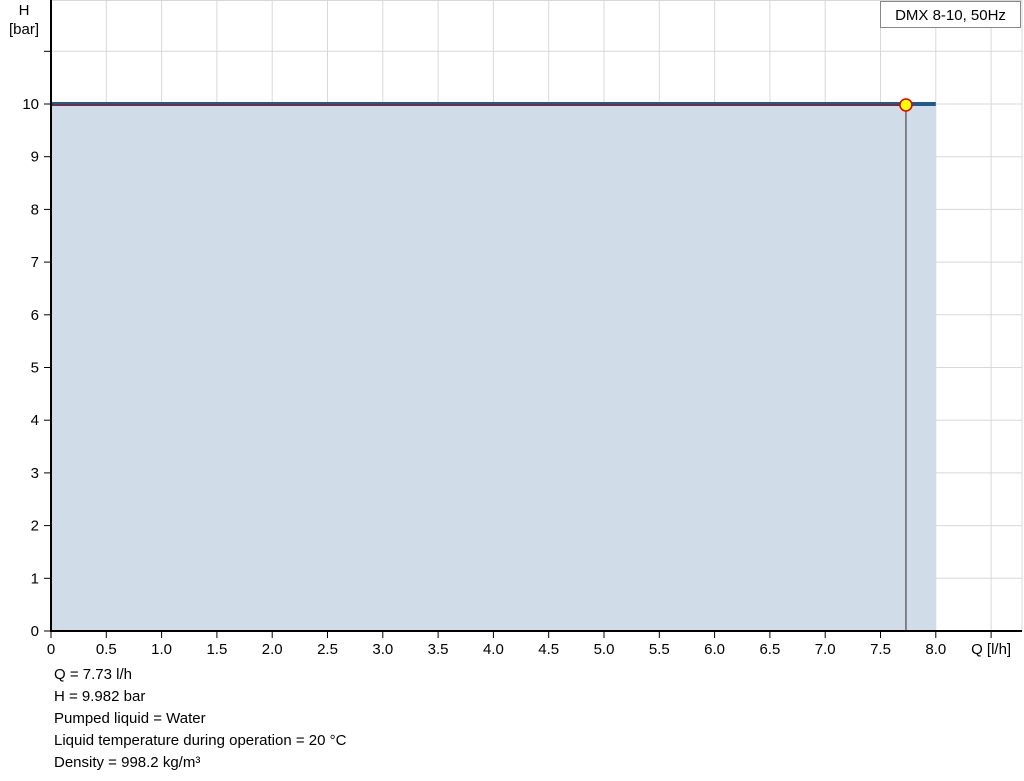 The image size is (1024, 781). Describe the element at coordinates (35, 526) in the screenshot. I see `y-tick-label: 2` at that location.